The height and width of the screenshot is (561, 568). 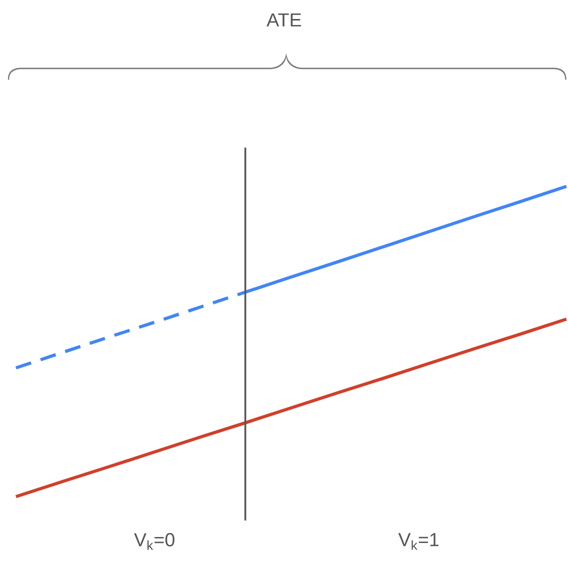 What do you see at coordinates (154, 541) in the screenshot?
I see `text: V$_{k}$=0` at bounding box center [154, 541].